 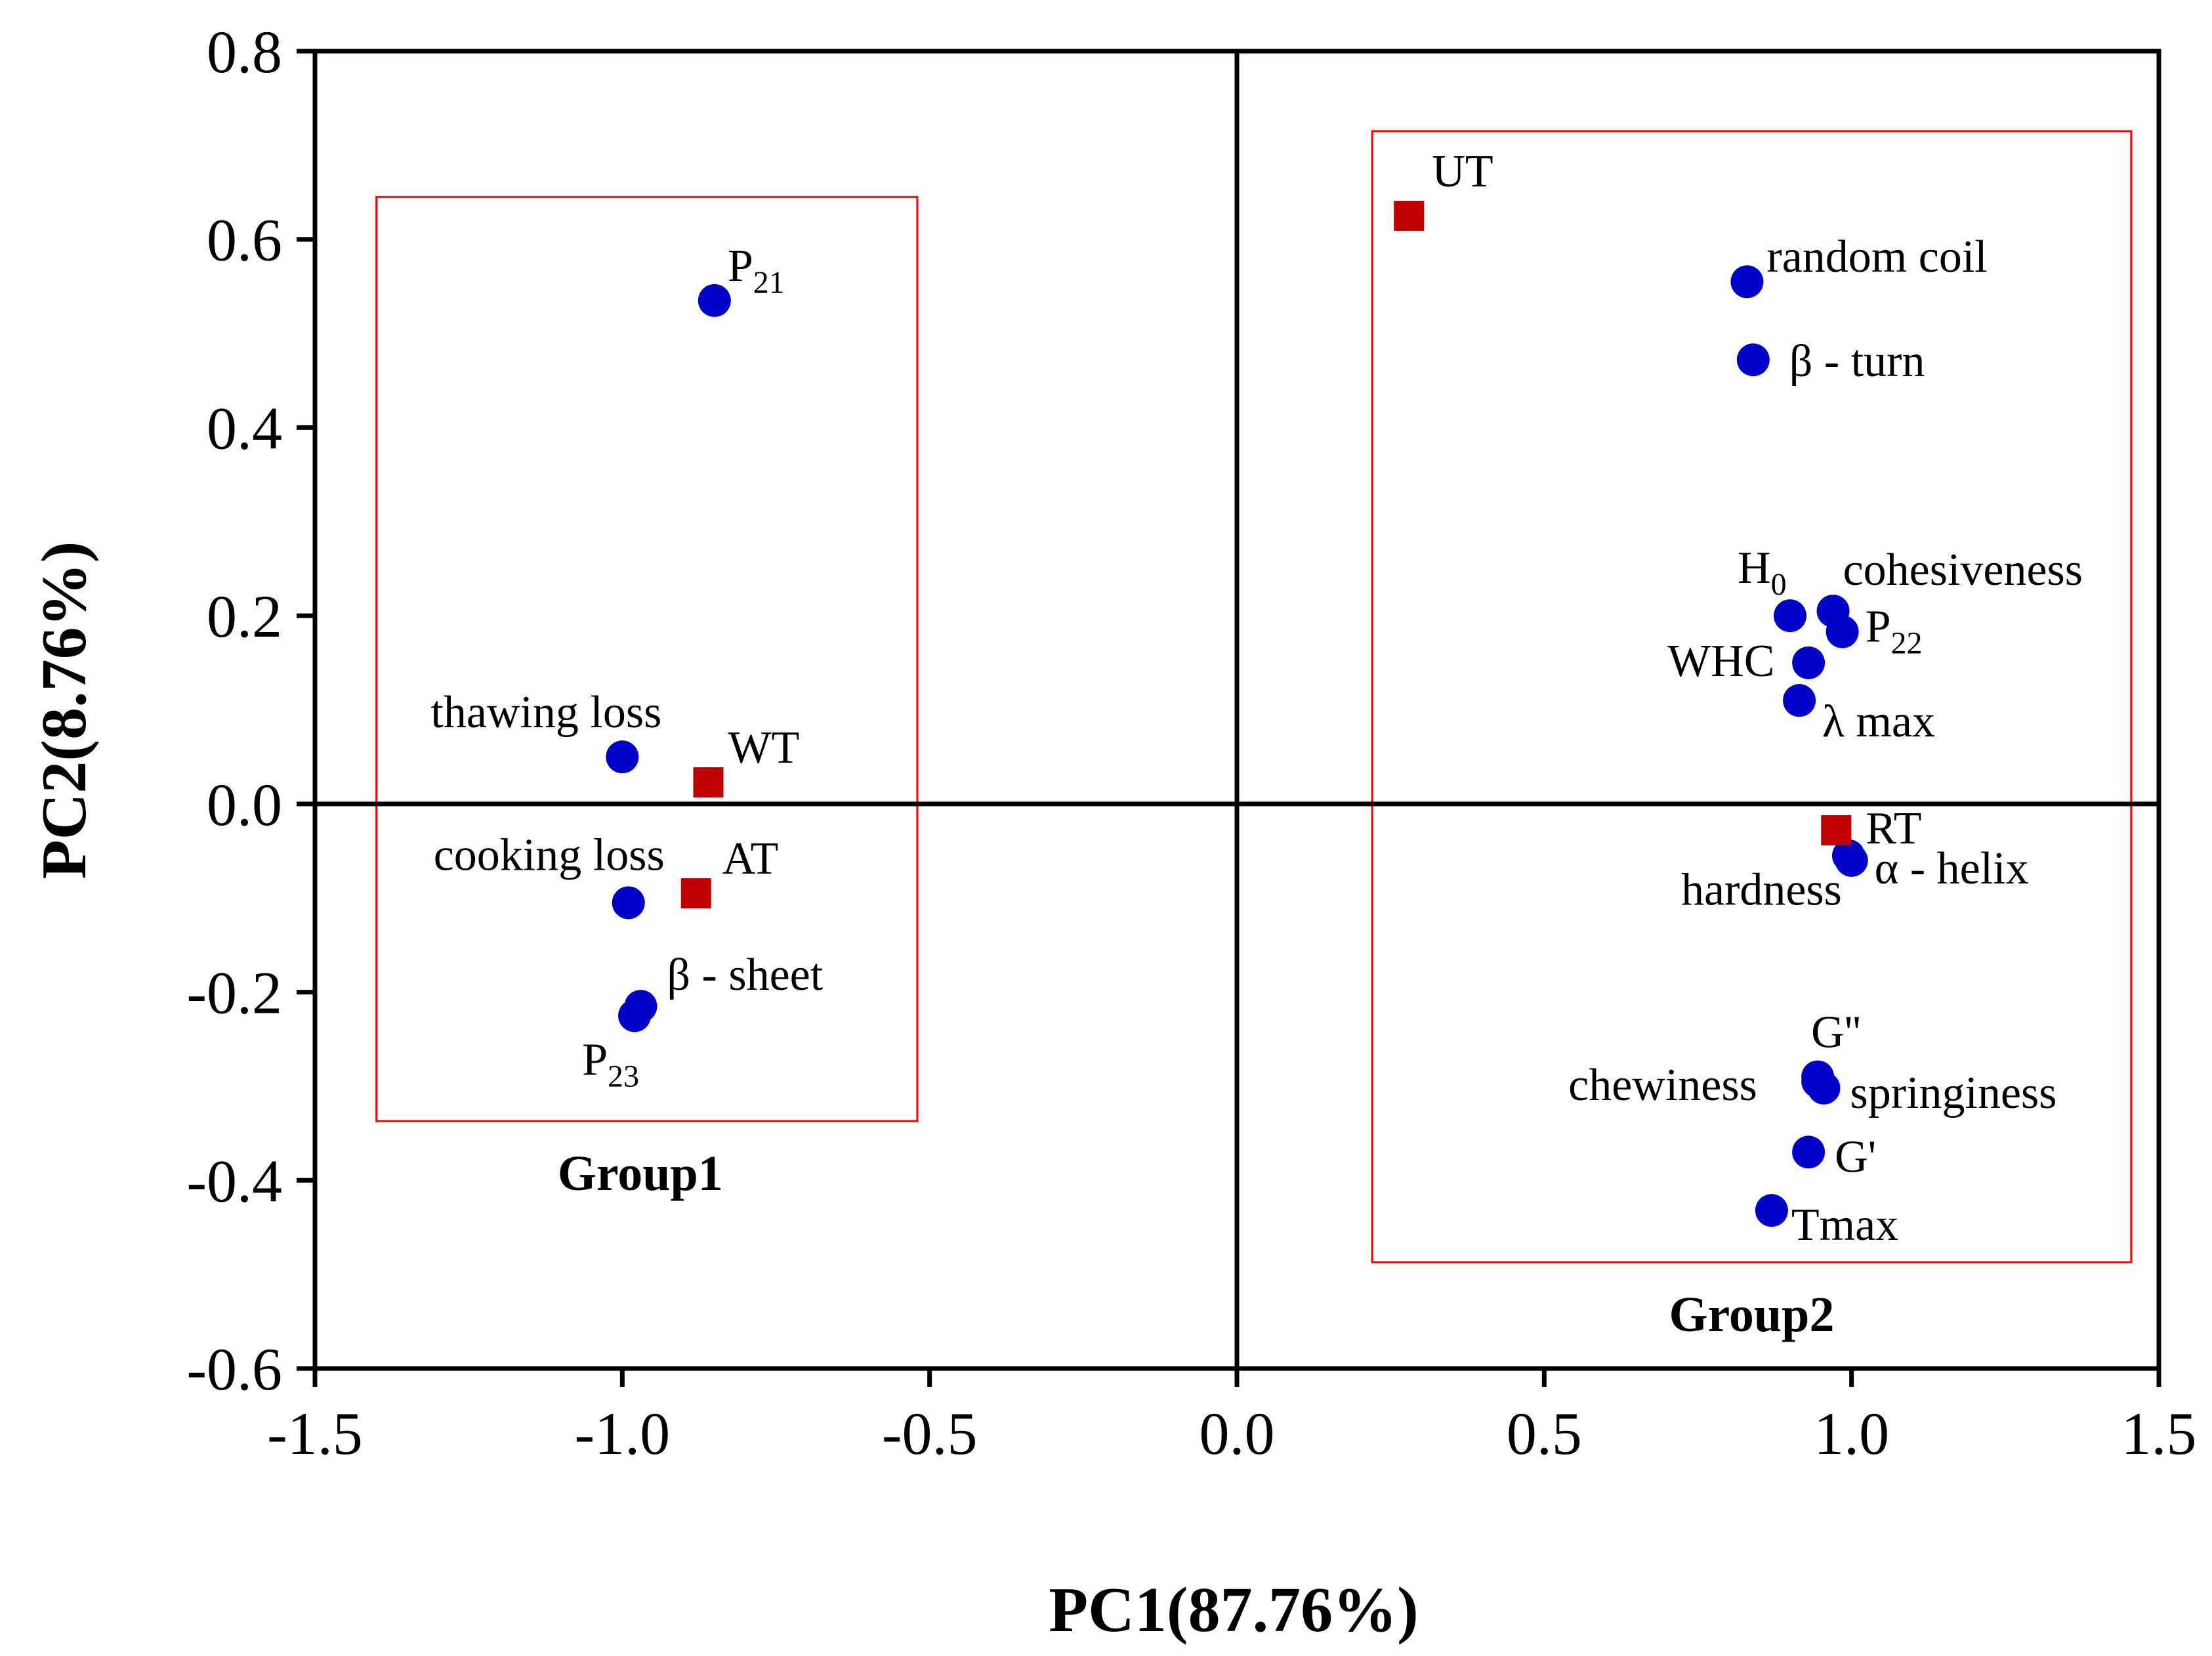 What do you see at coordinates (610, 1063) in the screenshot?
I see `variable-label: P23` at bounding box center [610, 1063].